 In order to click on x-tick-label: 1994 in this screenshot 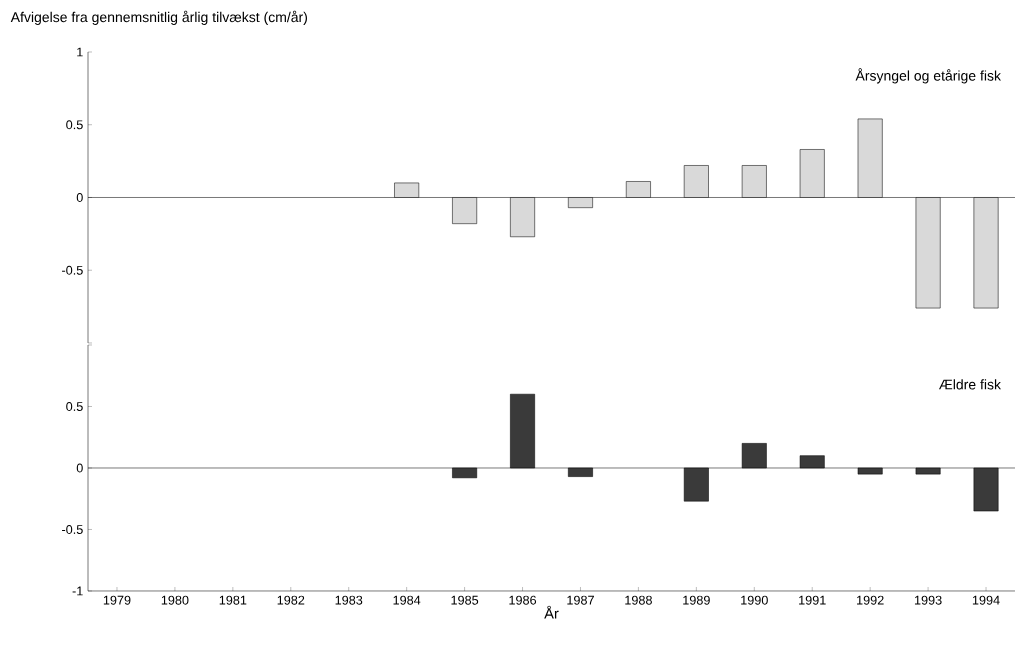, I will do `click(986, 600)`.